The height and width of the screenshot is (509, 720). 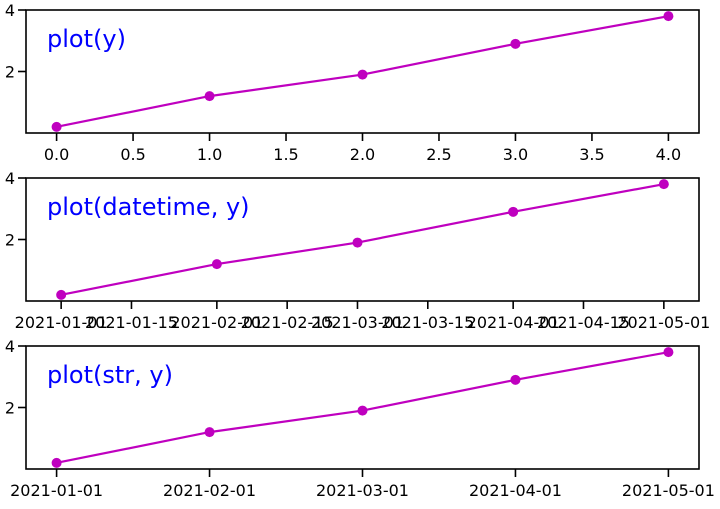 What do you see at coordinates (148, 207) in the screenshot?
I see `subplot-title: plot(datetime, y)` at bounding box center [148, 207].